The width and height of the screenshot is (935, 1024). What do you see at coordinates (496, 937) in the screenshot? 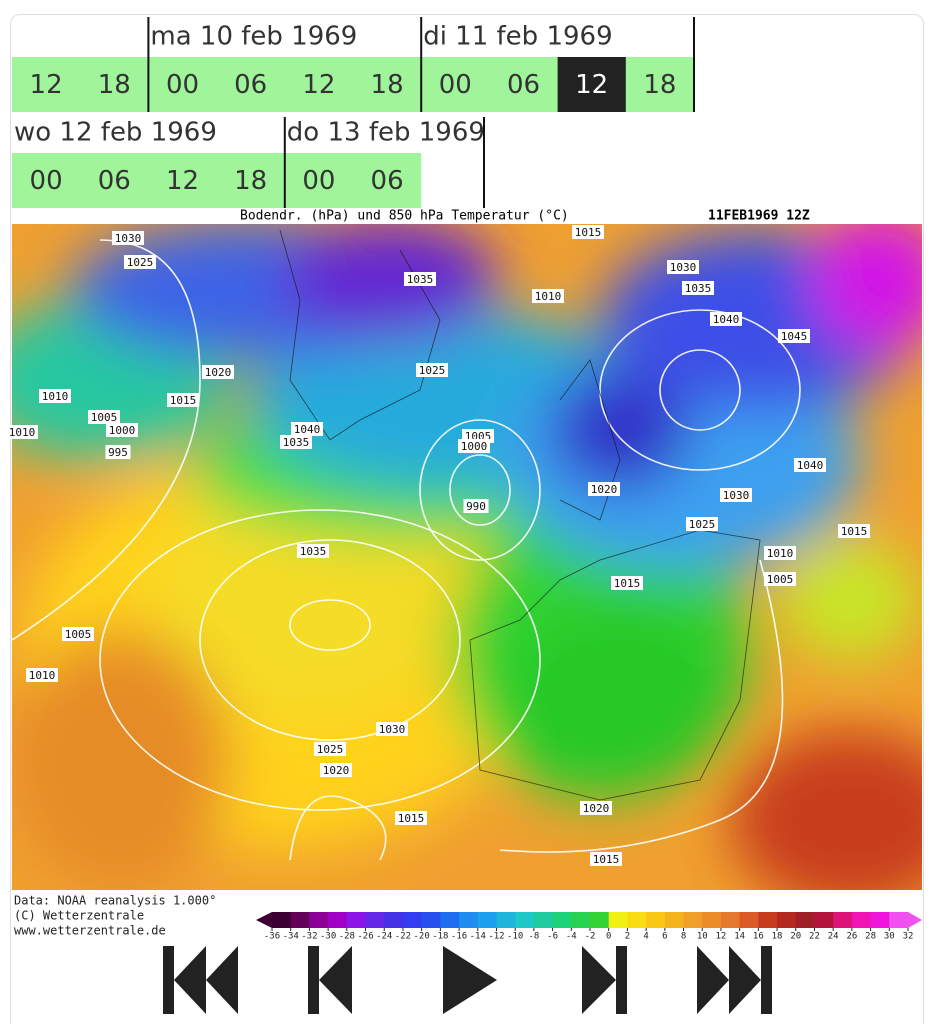
I see `colorbar-tick-label: -12` at bounding box center [496, 937].